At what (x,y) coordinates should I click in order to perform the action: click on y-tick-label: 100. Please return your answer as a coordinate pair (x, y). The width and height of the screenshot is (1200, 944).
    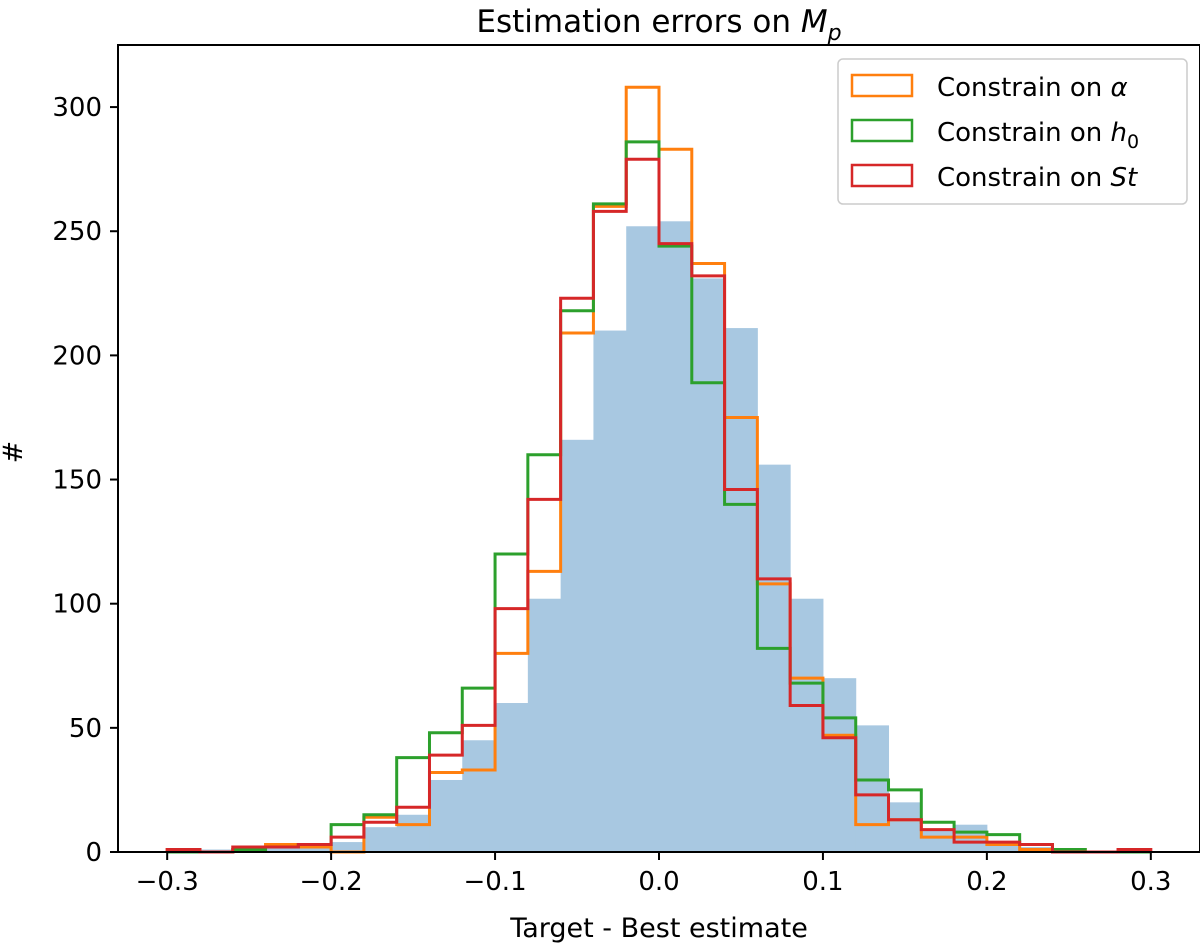
    Looking at the image, I should click on (77, 605).